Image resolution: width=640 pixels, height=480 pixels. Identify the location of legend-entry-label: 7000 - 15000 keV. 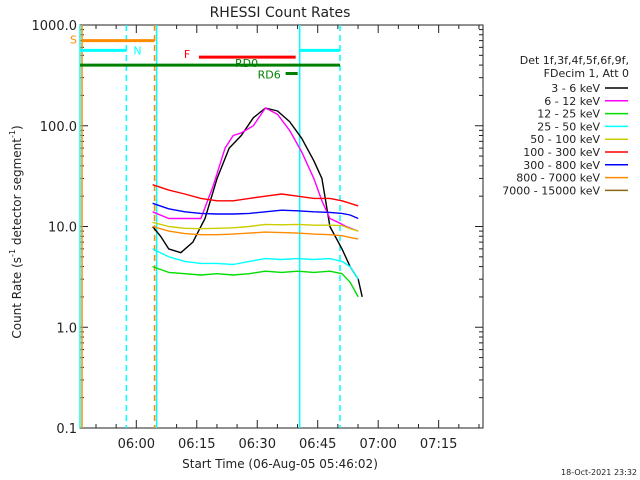
(551, 190).